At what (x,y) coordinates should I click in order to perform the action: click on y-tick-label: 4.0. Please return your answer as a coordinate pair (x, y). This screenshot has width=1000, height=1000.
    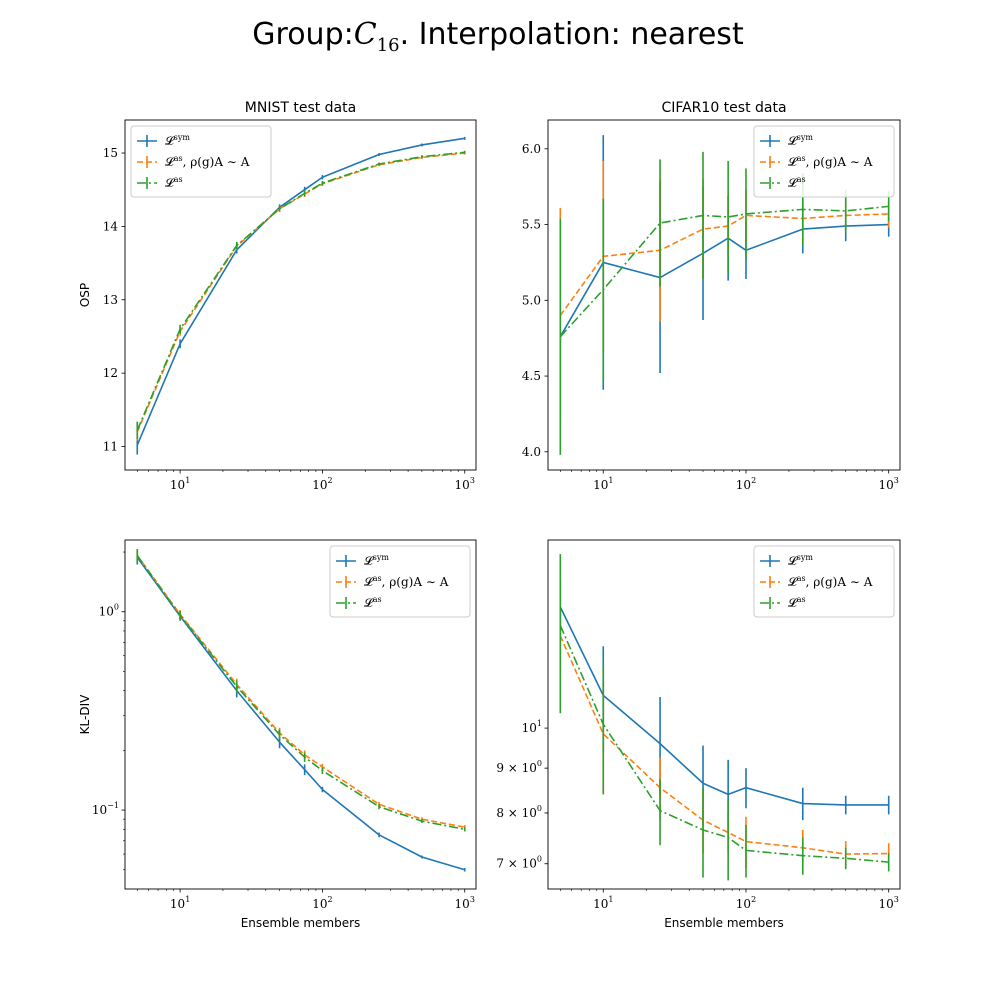
    Looking at the image, I should click on (531, 452).